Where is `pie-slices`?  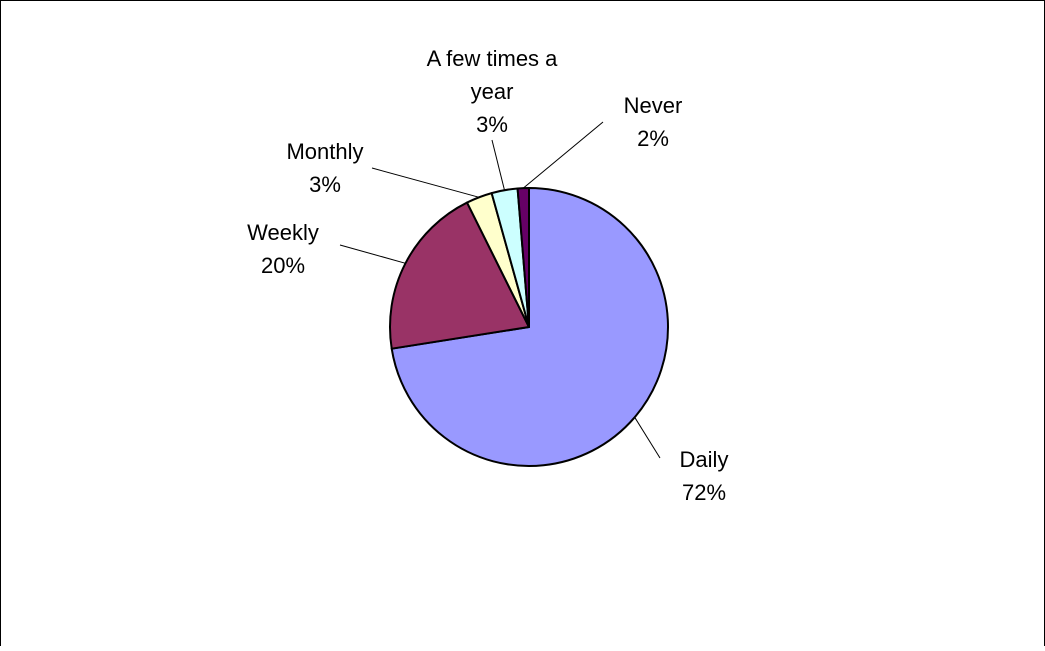
pie-slices is located at coordinates (529, 327).